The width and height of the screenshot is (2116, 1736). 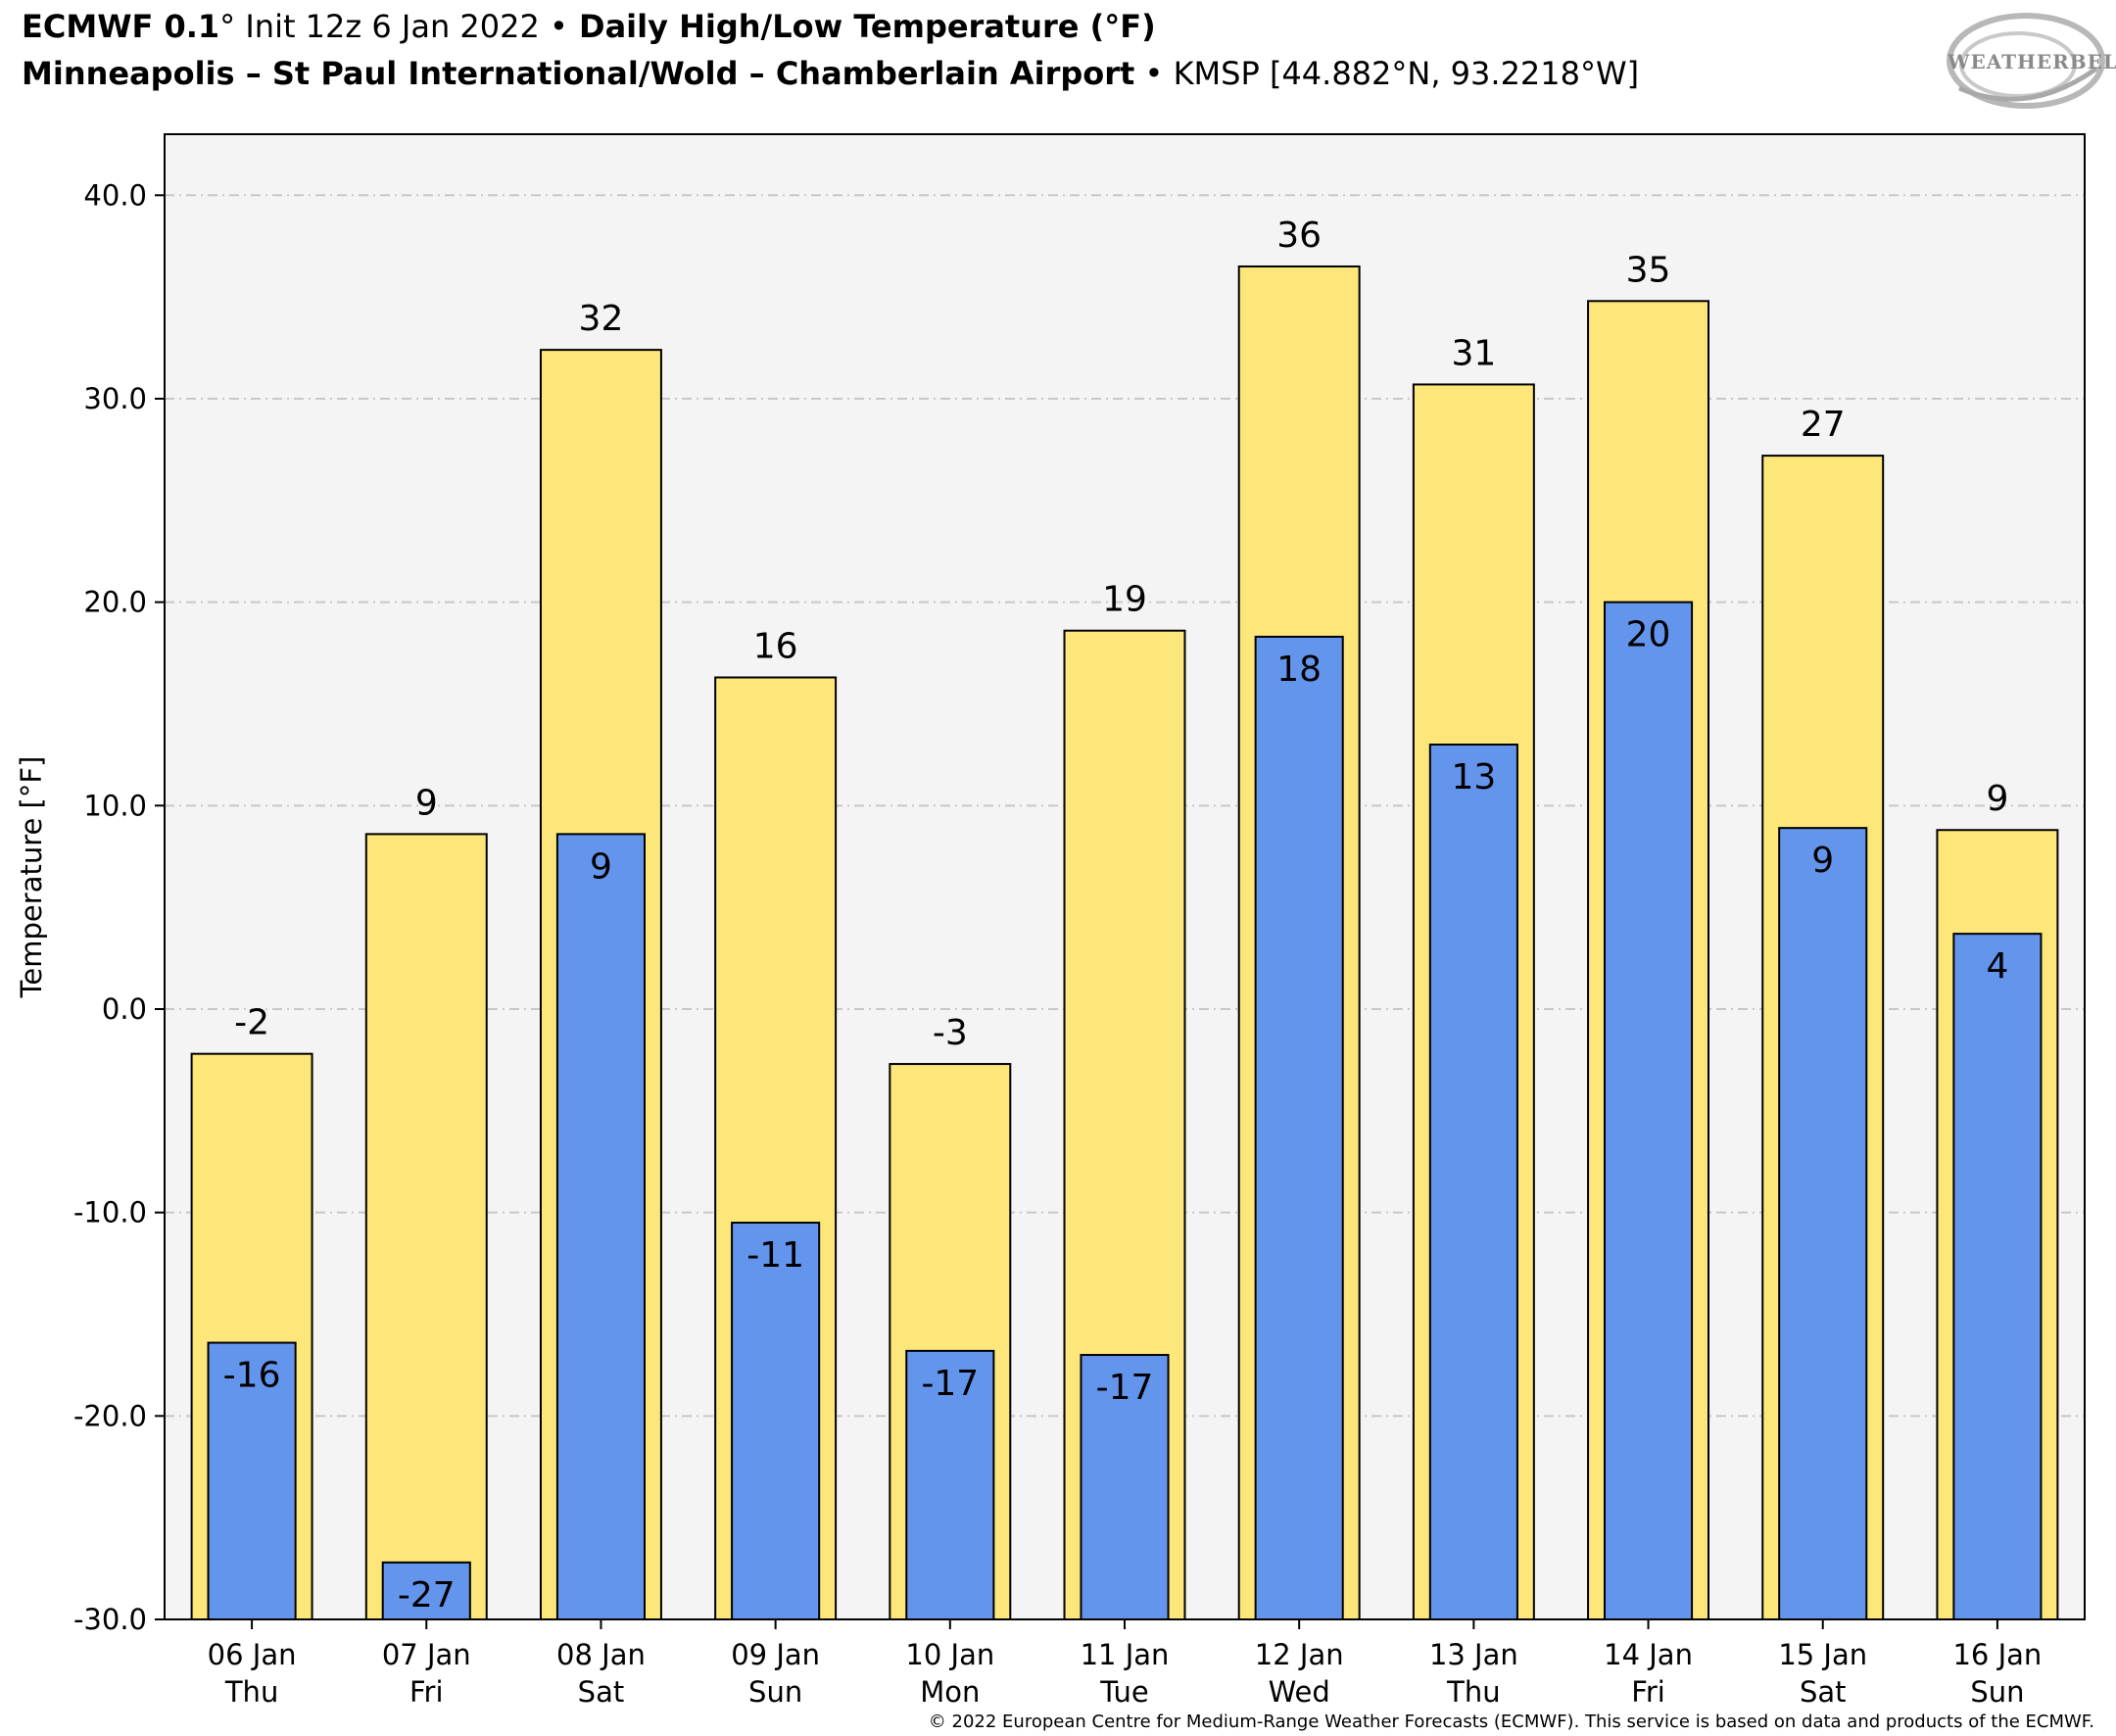 What do you see at coordinates (1124, 600) in the screenshot?
I see `high-temp-label: 19` at bounding box center [1124, 600].